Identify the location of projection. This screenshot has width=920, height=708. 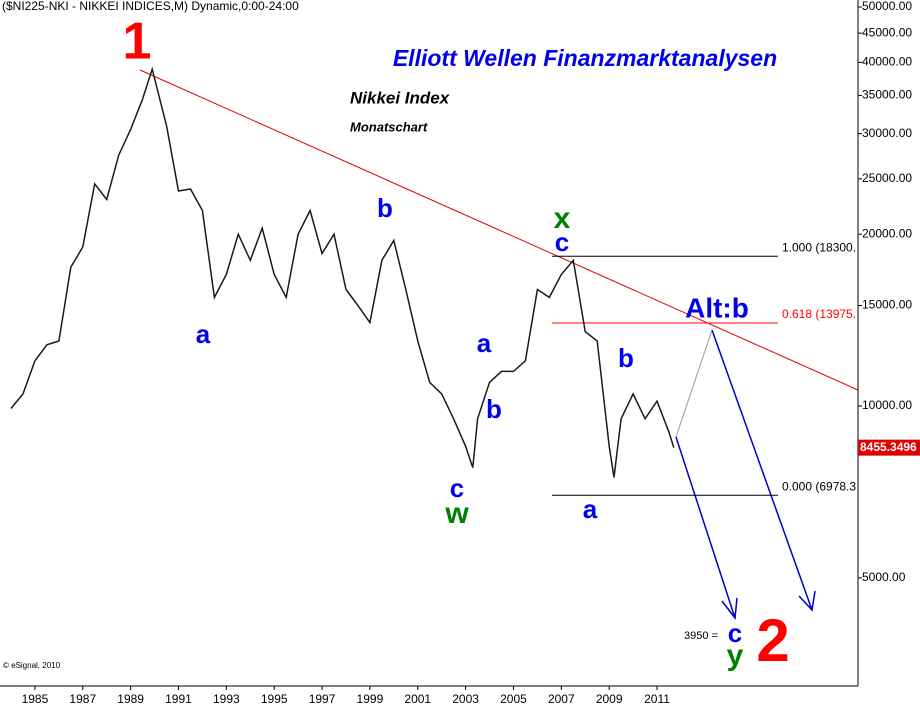
(694, 383).